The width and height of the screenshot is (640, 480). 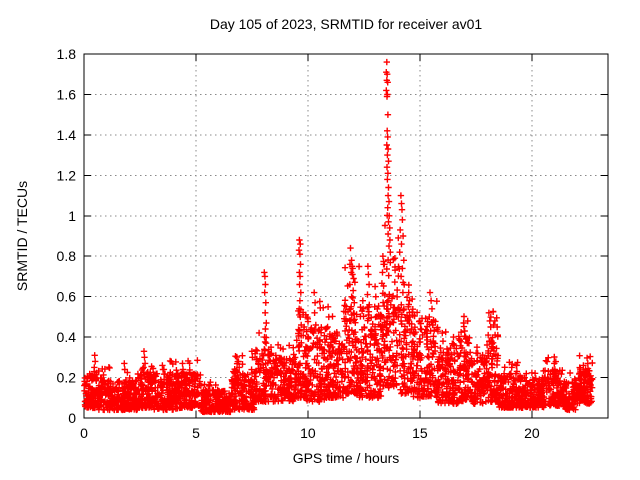 What do you see at coordinates (67, 297) in the screenshot?
I see `svg-text: 0.6` at bounding box center [67, 297].